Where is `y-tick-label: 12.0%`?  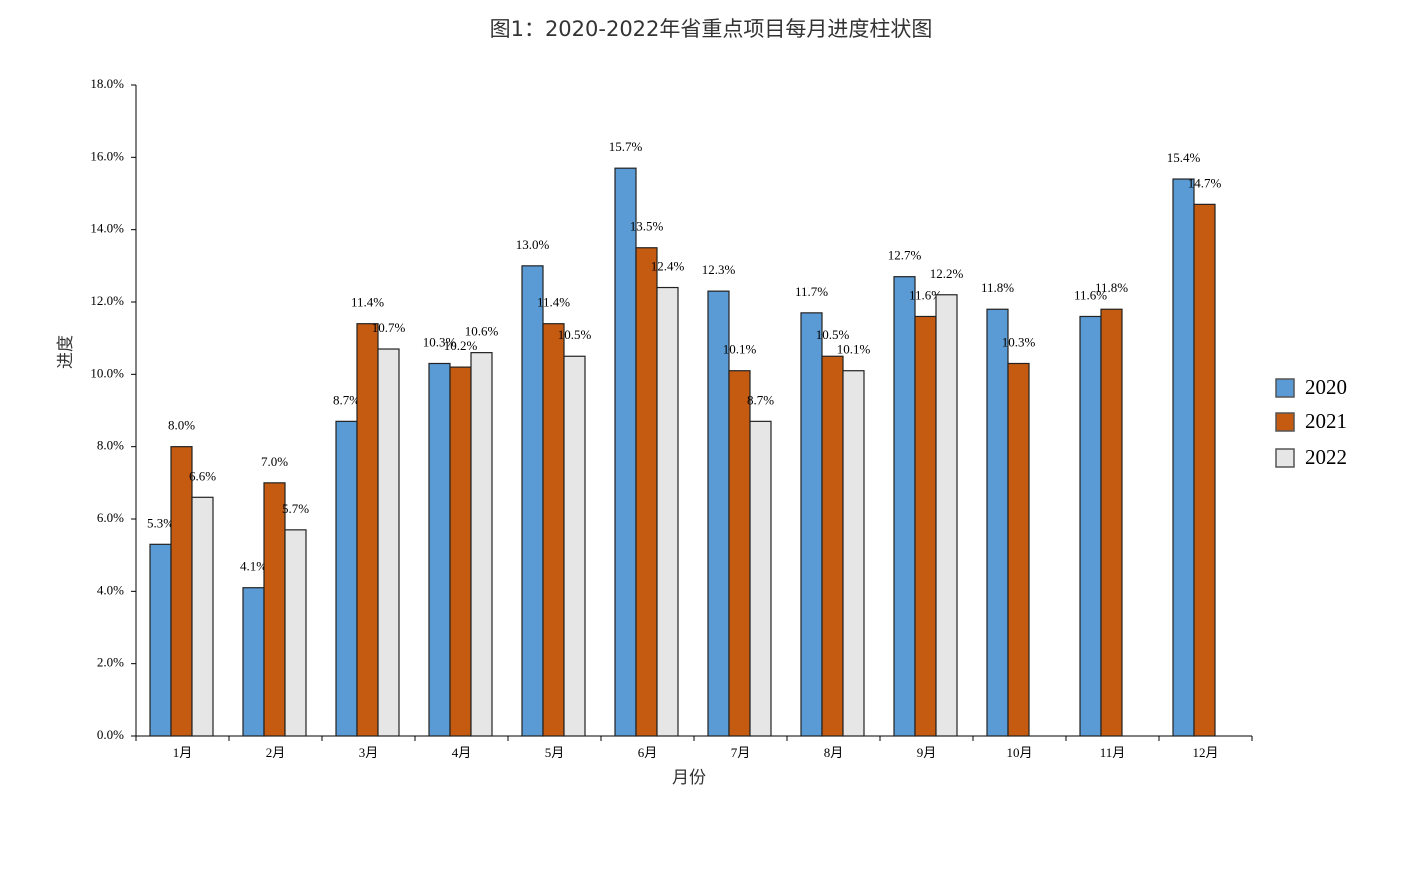
y-tick-label: 12.0% is located at coordinates (107, 300).